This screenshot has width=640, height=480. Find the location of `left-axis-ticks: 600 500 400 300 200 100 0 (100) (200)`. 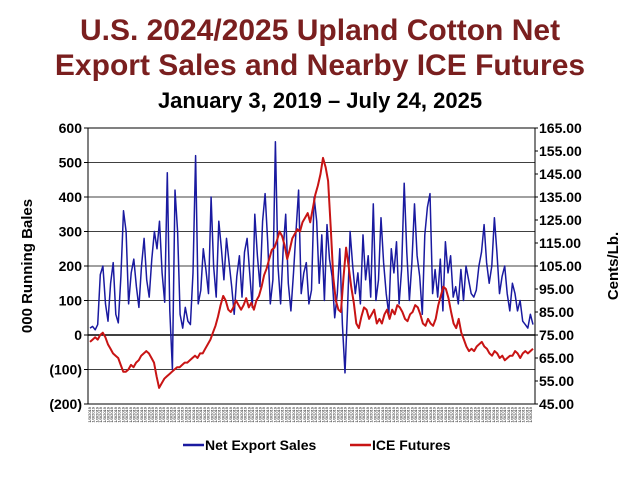

left-axis-ticks: 600 500 400 300 200 100 0 (100) (200) is located at coordinates (68, 266).